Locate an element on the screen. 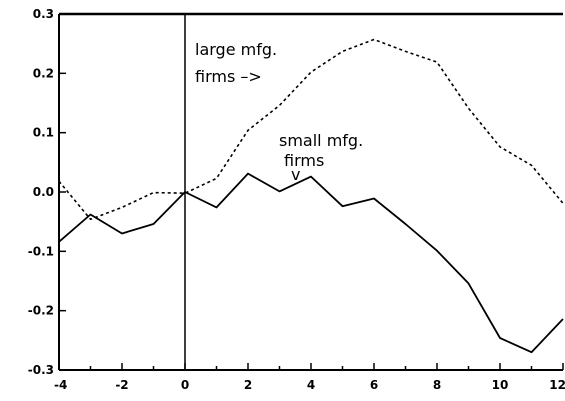 The height and width of the screenshot is (401, 565). y-tick-label: 0.1 is located at coordinates (43, 133).